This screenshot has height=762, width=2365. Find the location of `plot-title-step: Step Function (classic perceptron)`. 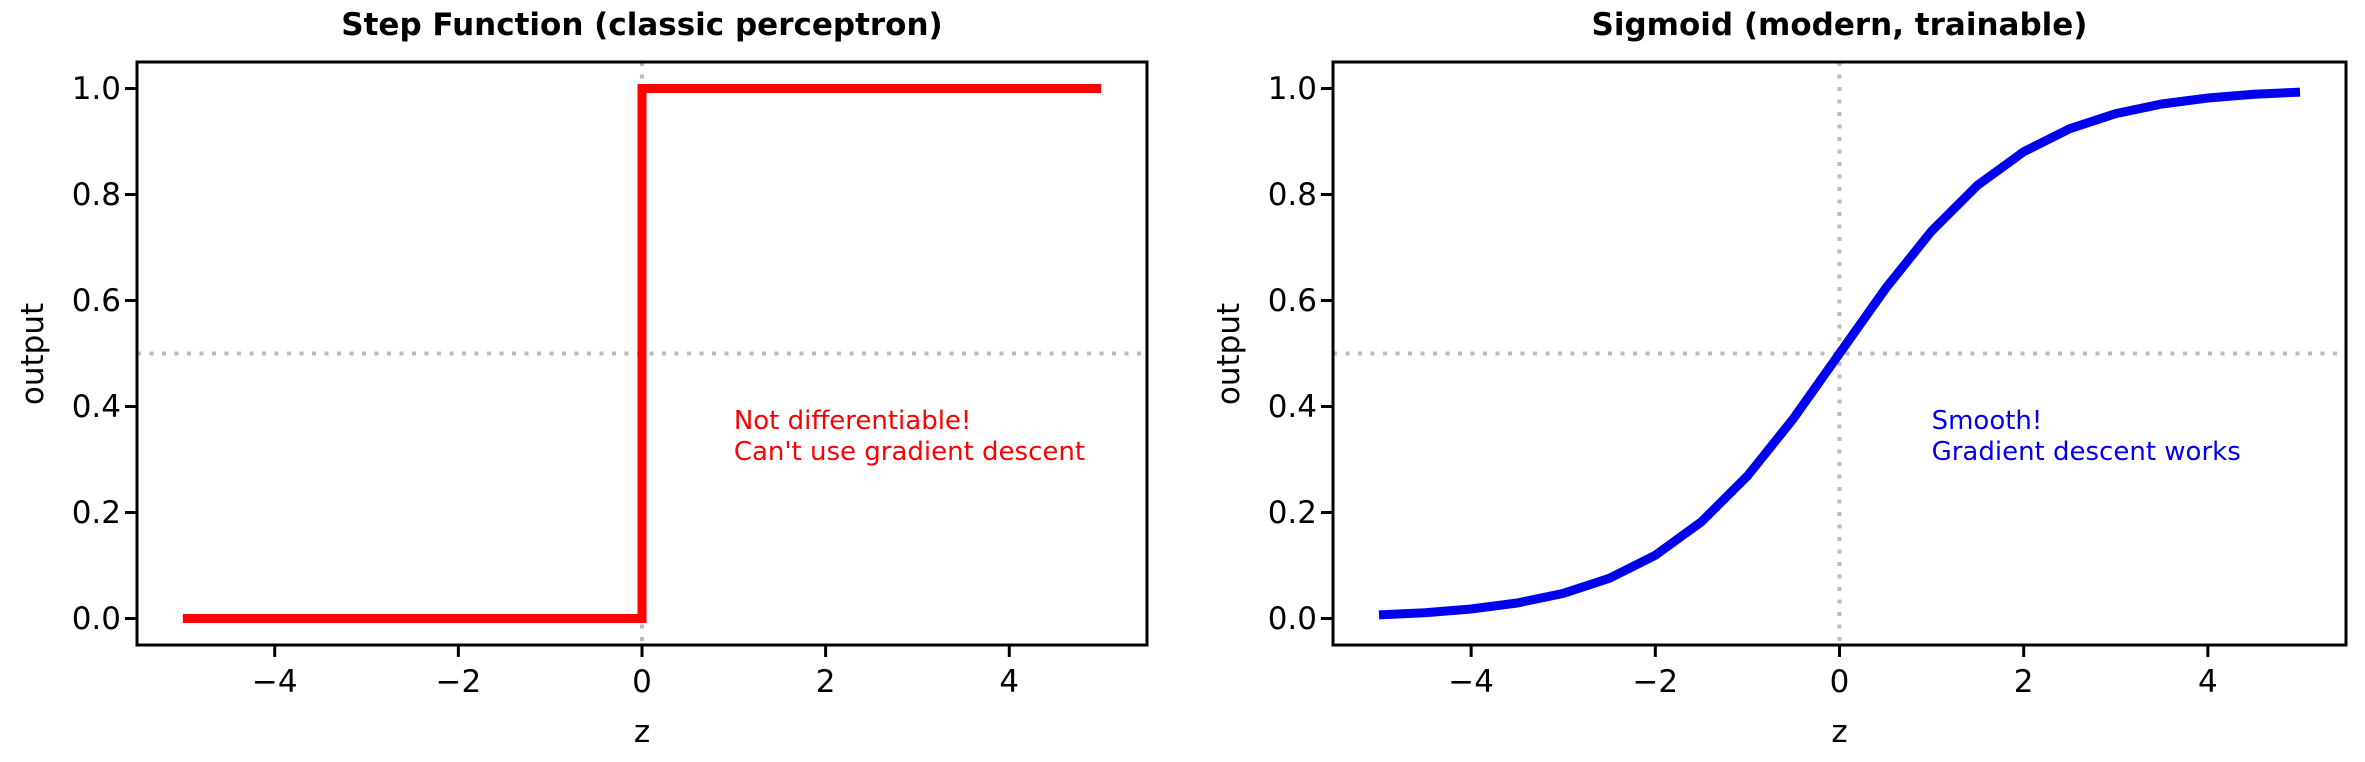

plot-title-step: Step Function (classic perceptron) is located at coordinates (642, 25).